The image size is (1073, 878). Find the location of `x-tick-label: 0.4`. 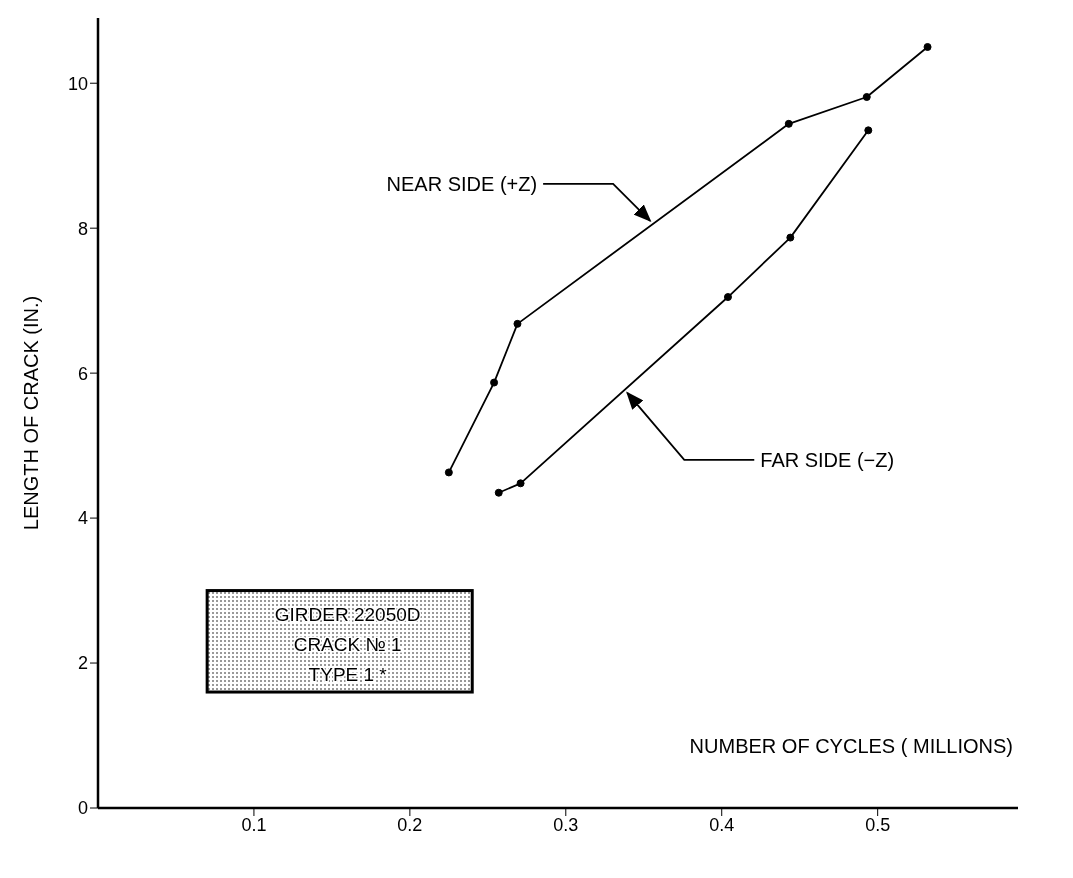

x-tick-label: 0.4 is located at coordinates (722, 824).